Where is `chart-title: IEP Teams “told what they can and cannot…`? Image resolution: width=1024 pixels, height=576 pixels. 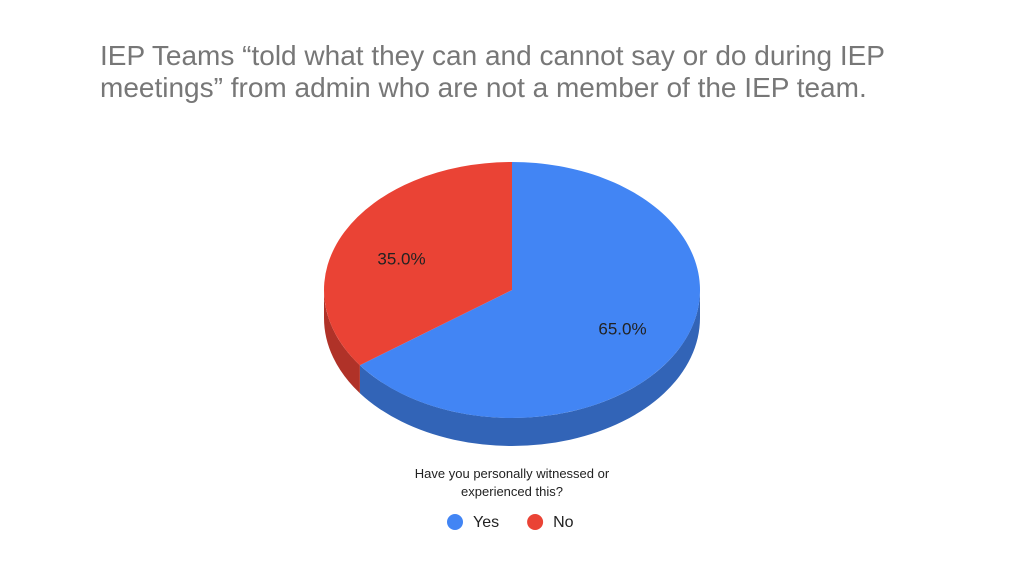
chart-title: IEP Teams “told what they can and cannot… is located at coordinates (492, 71).